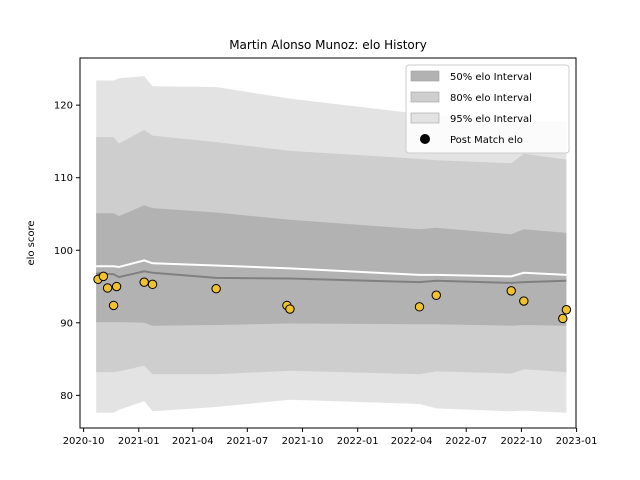  I want to click on y-tick-label: 90, so click(66, 323).